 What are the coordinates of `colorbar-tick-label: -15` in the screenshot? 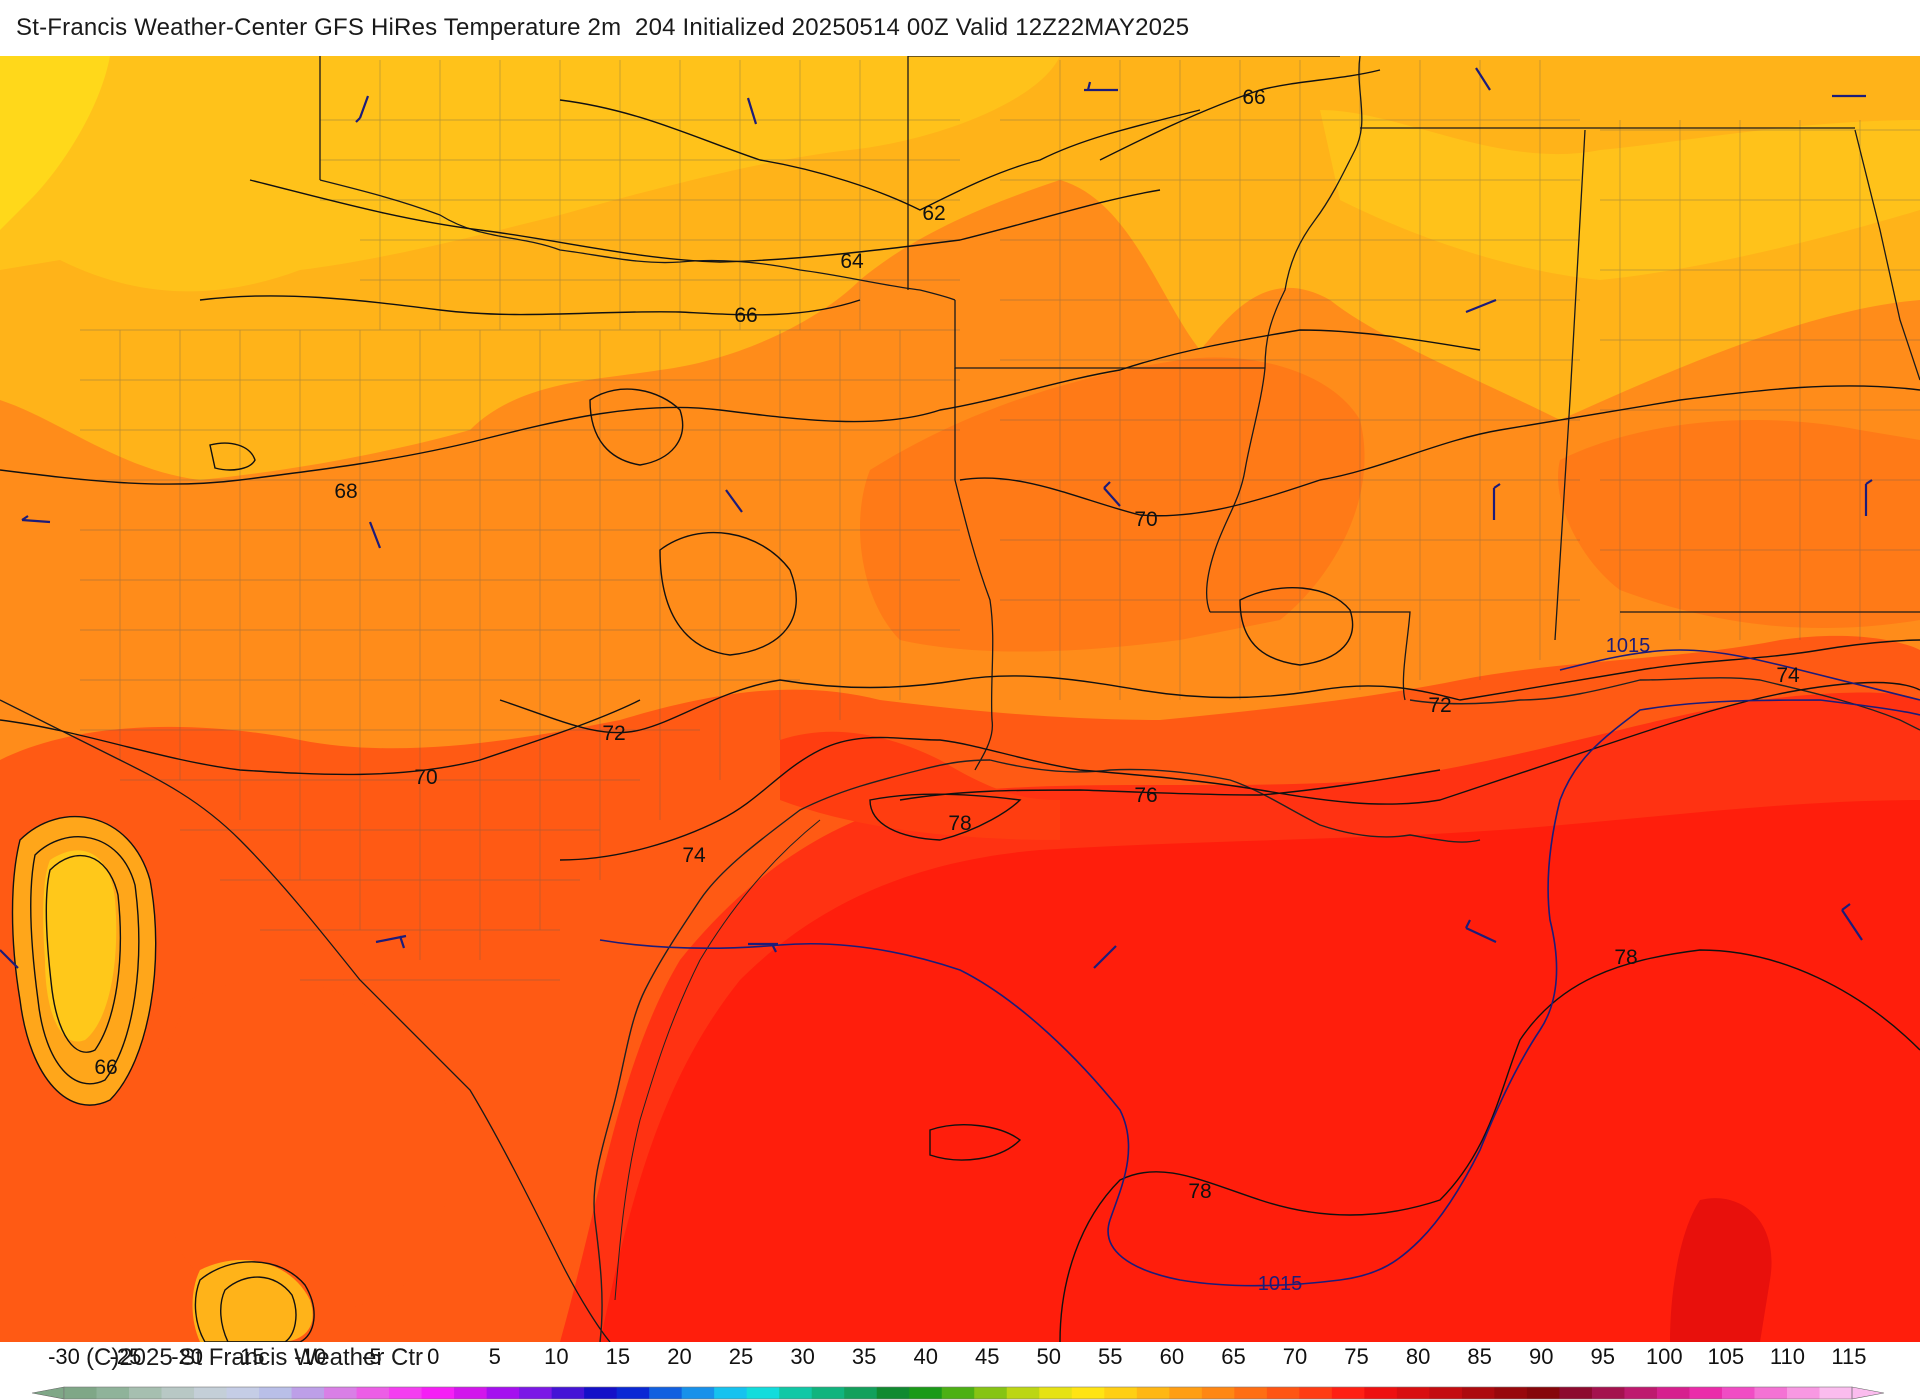 It's located at (249, 1356).